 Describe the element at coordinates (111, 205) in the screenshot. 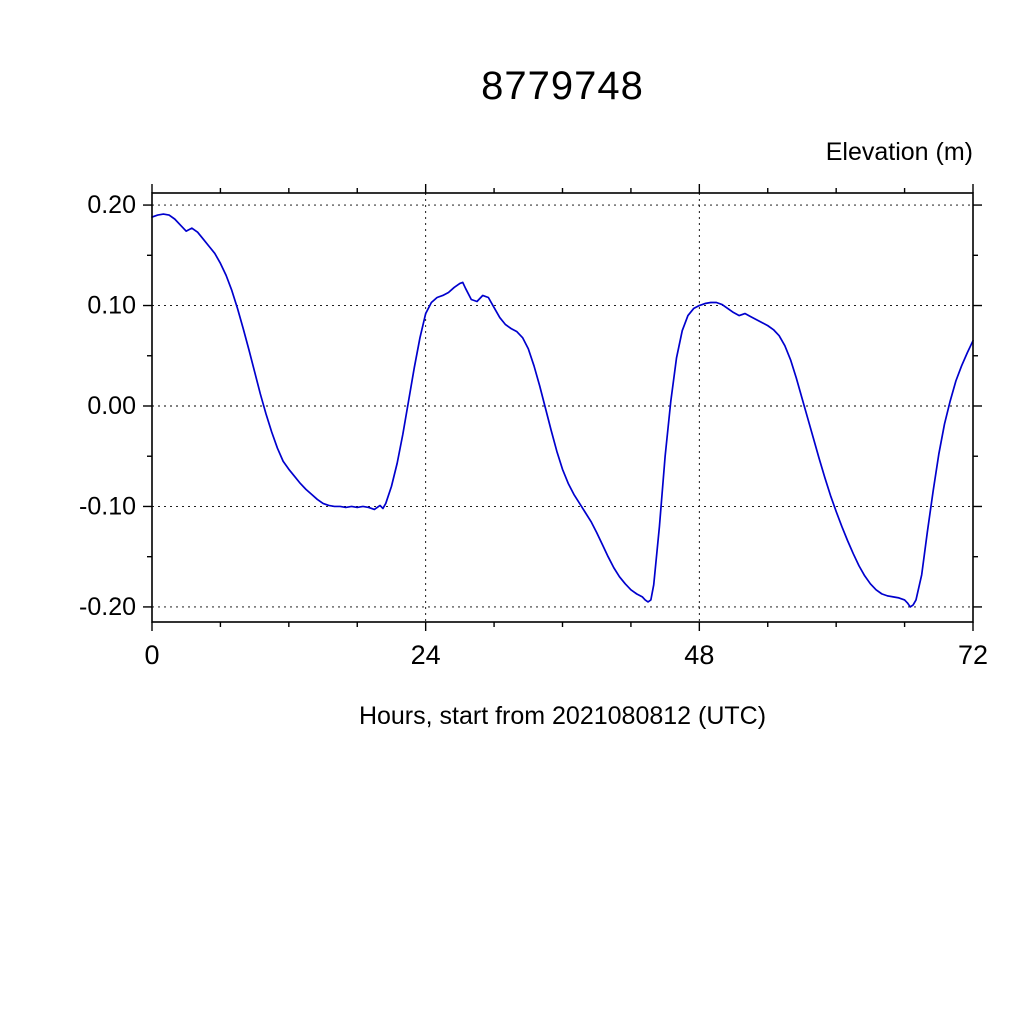

I see `y-tick-label: 0.20` at that location.